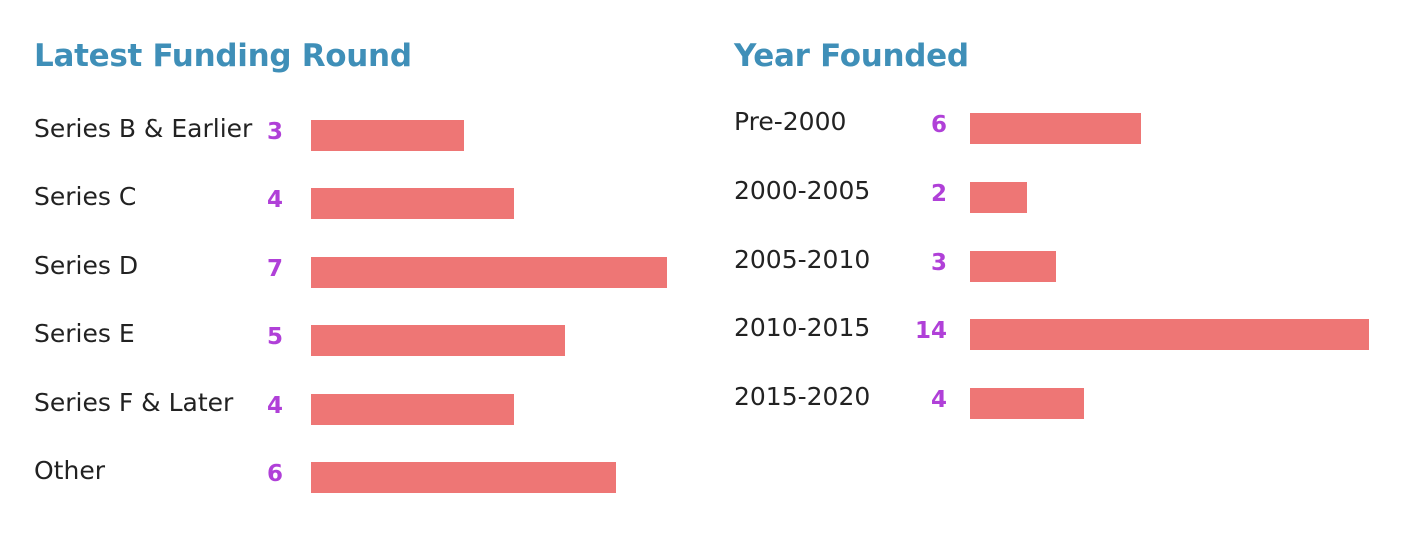  What do you see at coordinates (930, 331) in the screenshot?
I see `value-label: 14` at bounding box center [930, 331].